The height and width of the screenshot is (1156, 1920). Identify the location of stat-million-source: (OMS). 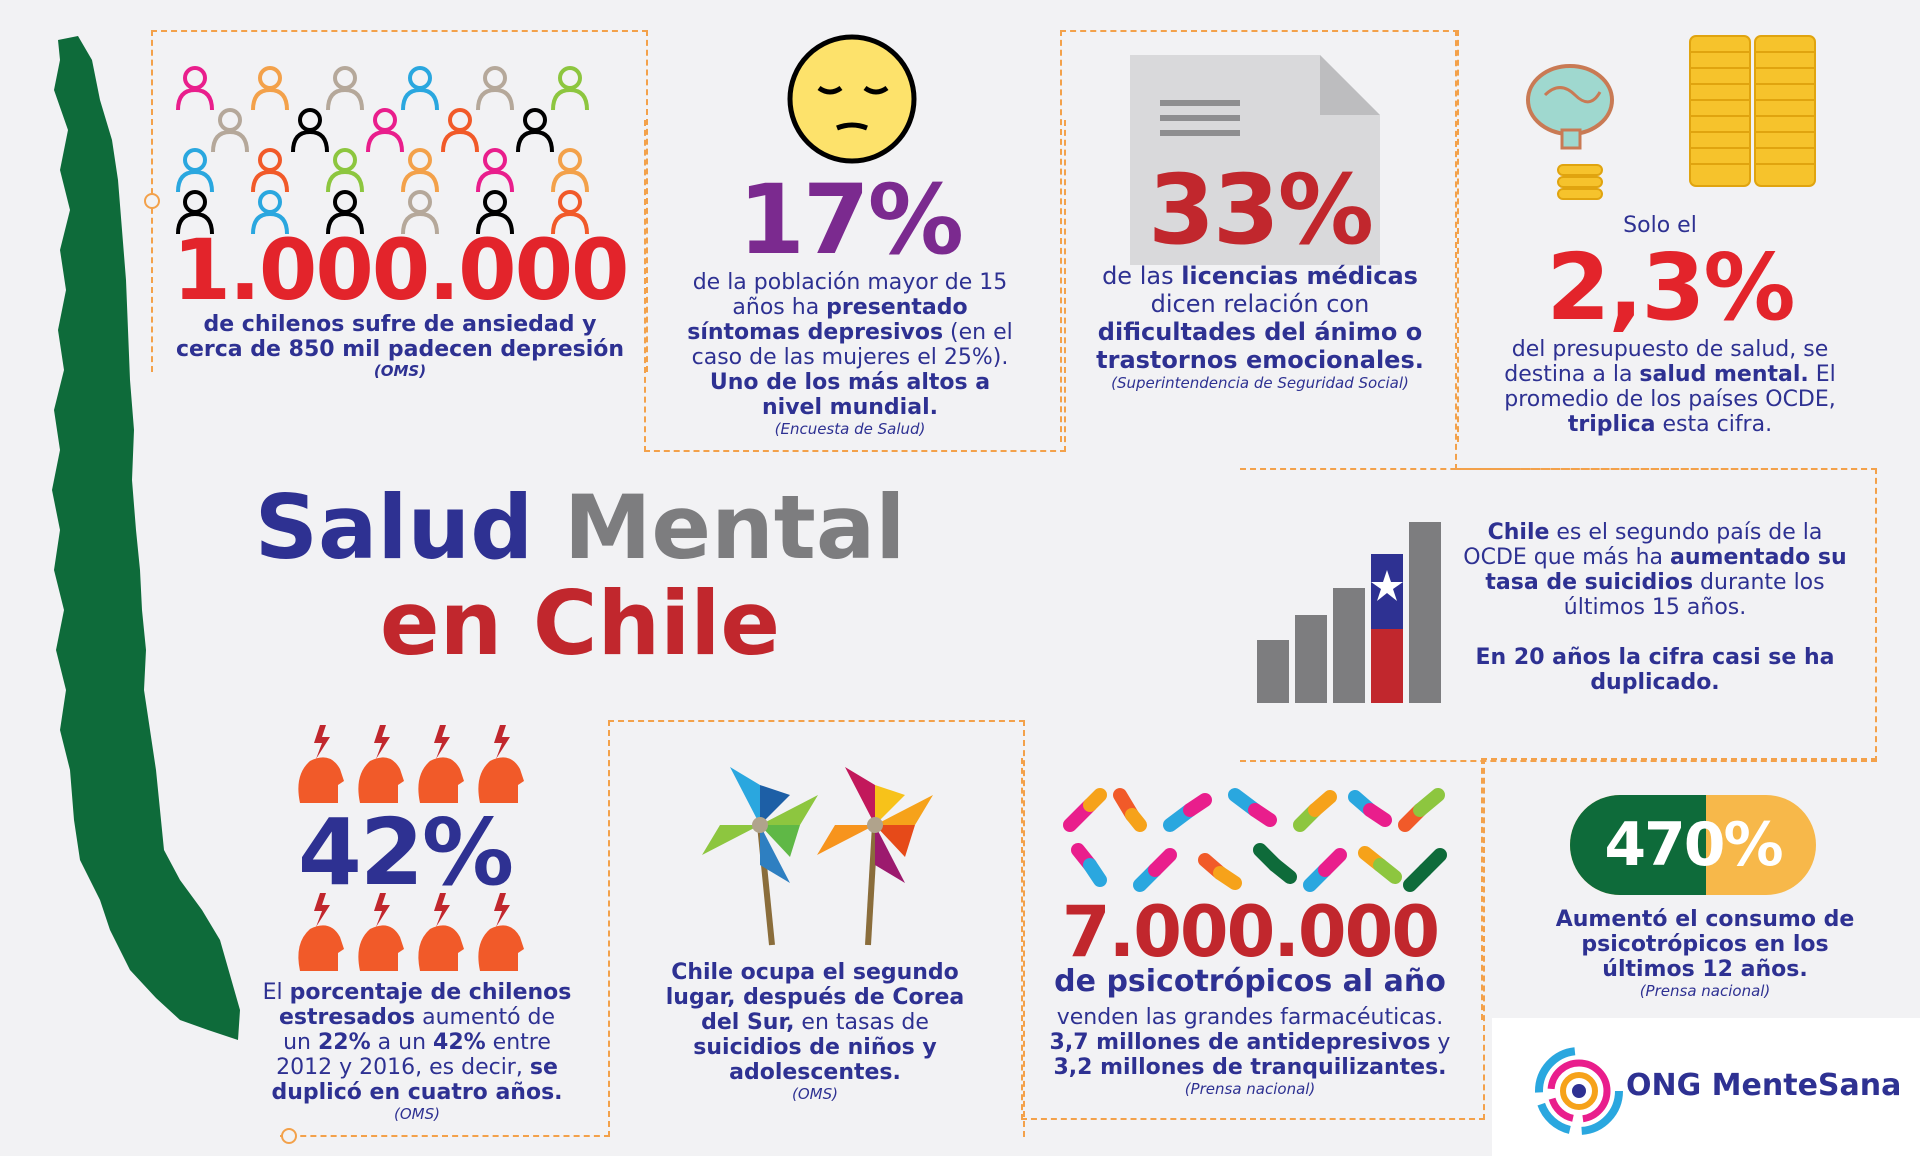
(400, 371).